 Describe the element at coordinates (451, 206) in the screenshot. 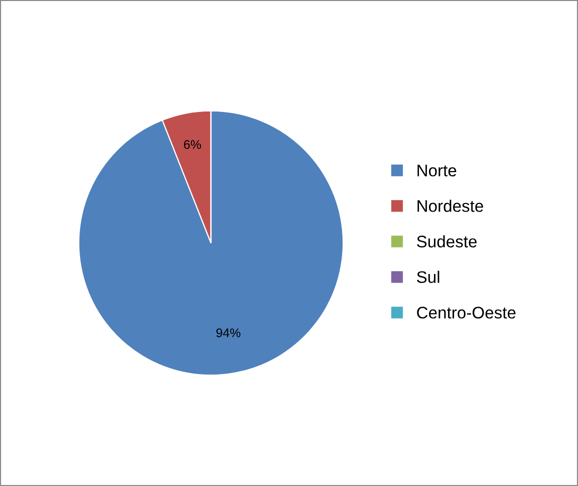

I see `legend-label: Nordeste` at that location.